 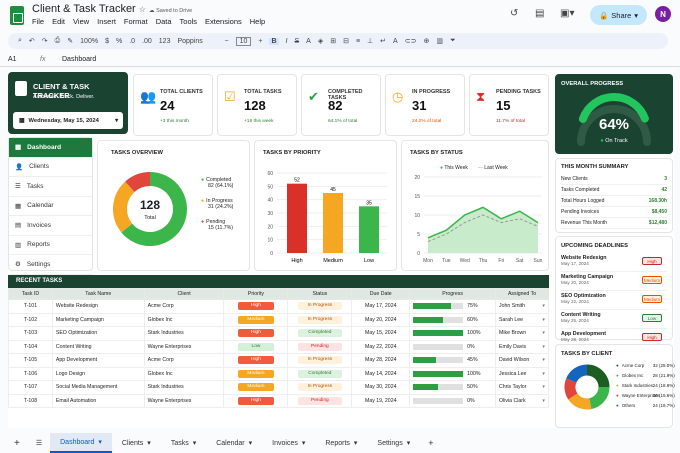 I want to click on number-format-button: 123, so click(x=164, y=41).